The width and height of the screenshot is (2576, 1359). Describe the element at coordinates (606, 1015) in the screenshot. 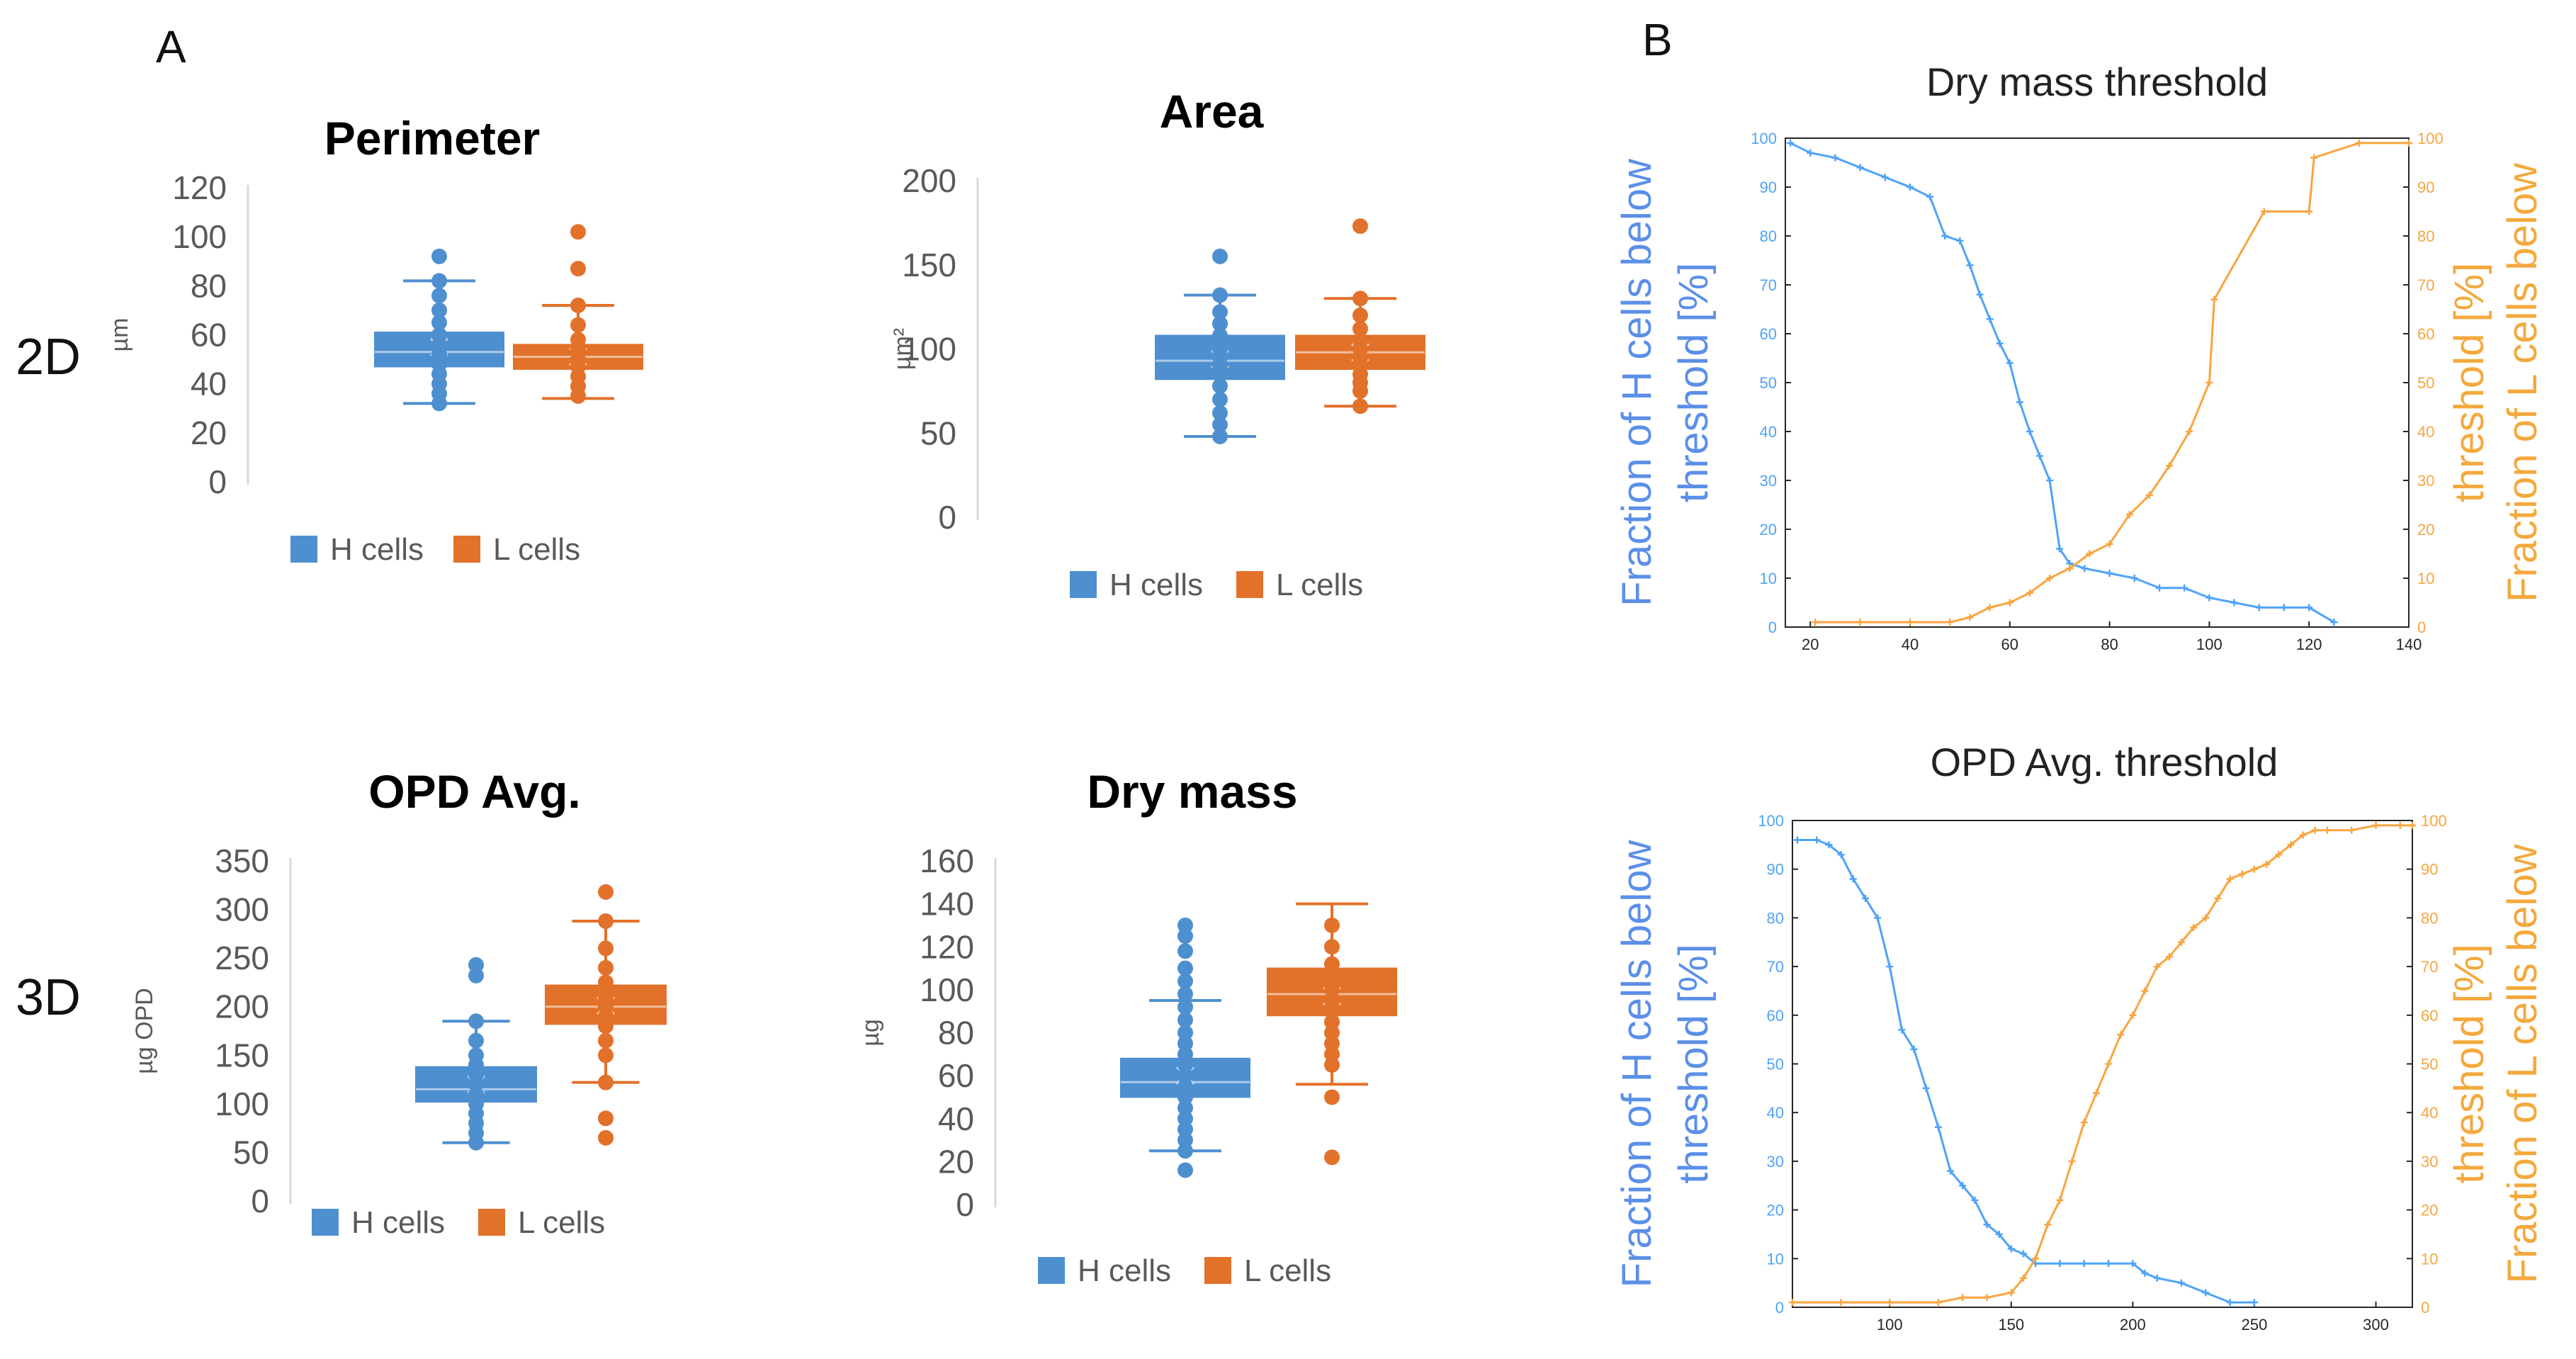

I see `box-series-l-cells` at that location.